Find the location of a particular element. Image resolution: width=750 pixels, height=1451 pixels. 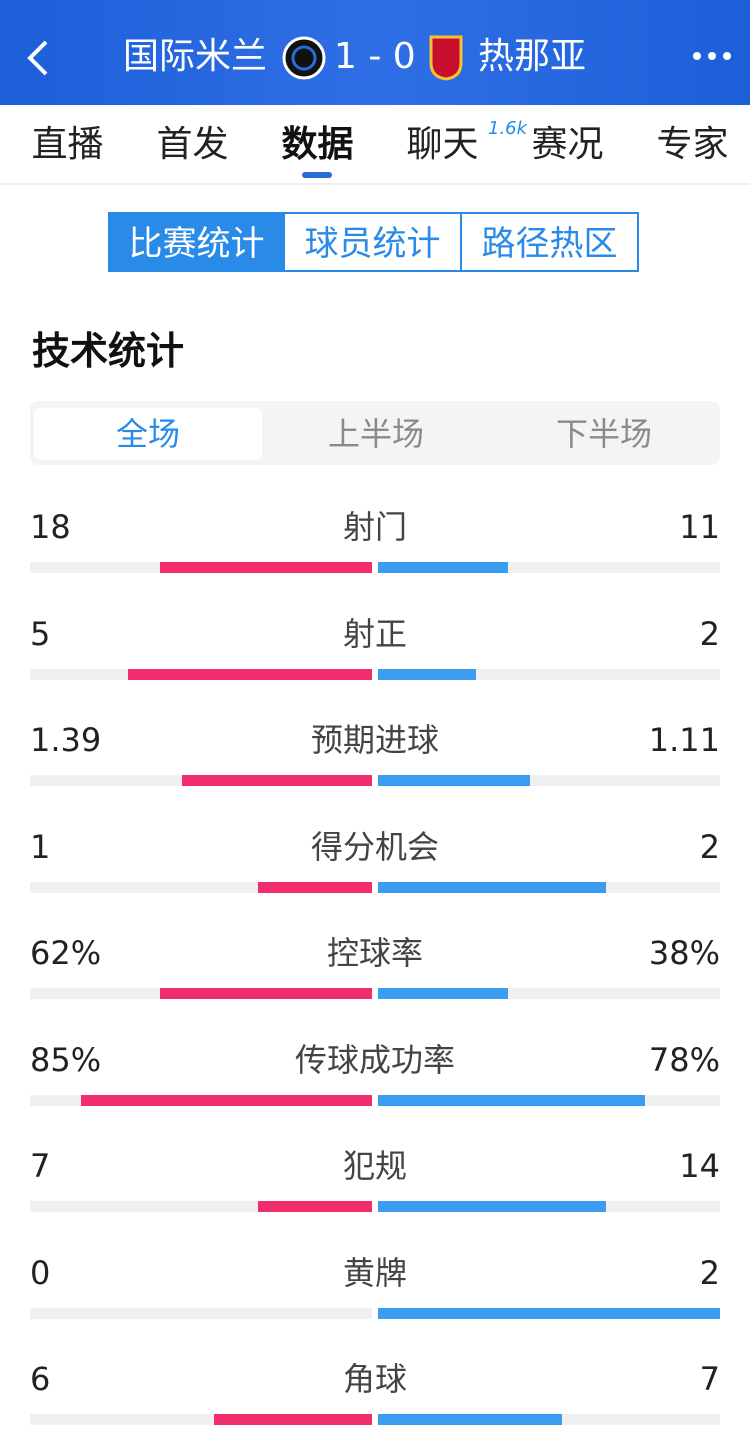

home-value: 1 is located at coordinates (40, 846).